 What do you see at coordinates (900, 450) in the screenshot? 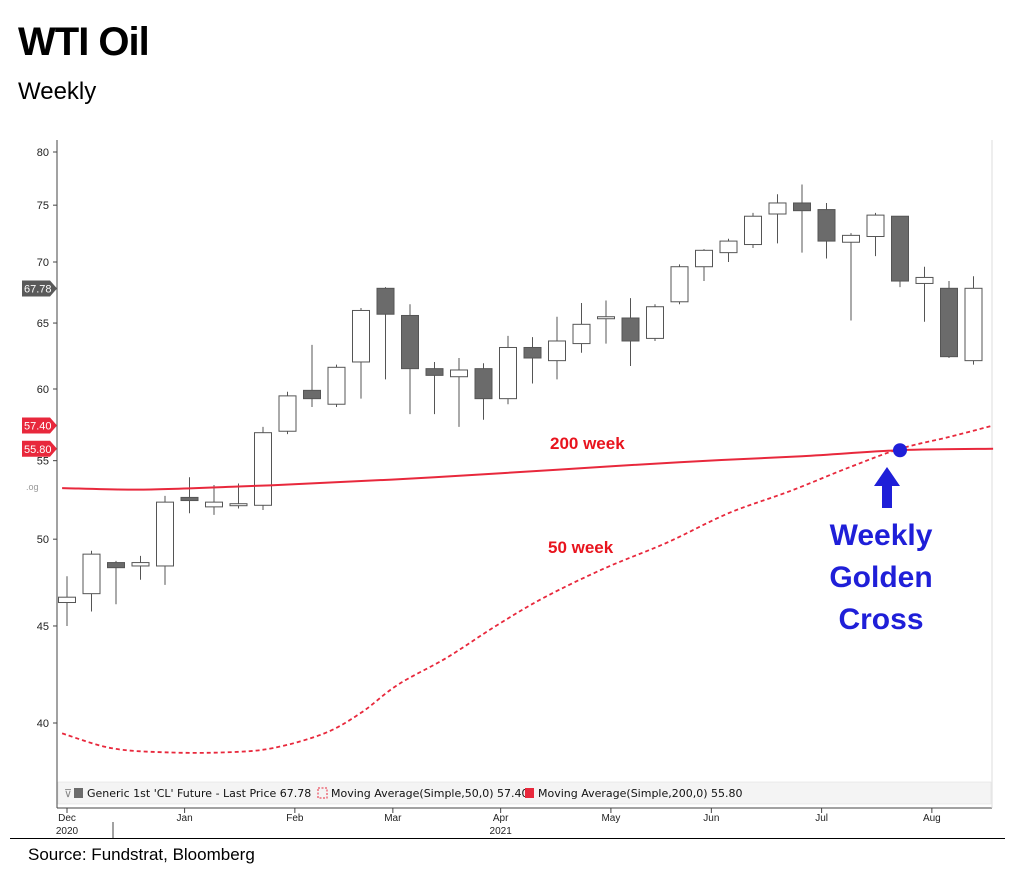
I see `golden-cross-marker` at bounding box center [900, 450].